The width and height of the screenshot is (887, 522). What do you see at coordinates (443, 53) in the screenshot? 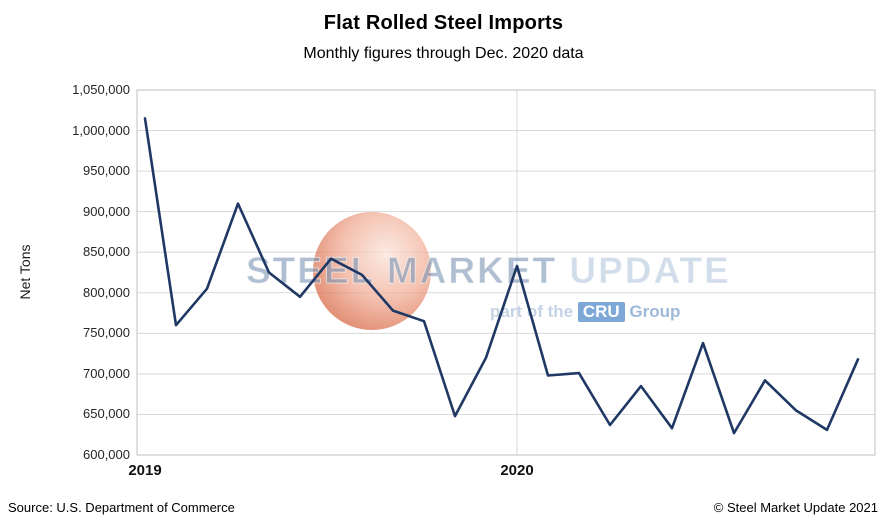
I see `chart-subtitle: Monthly figures through Dec. 2020 data` at bounding box center [443, 53].